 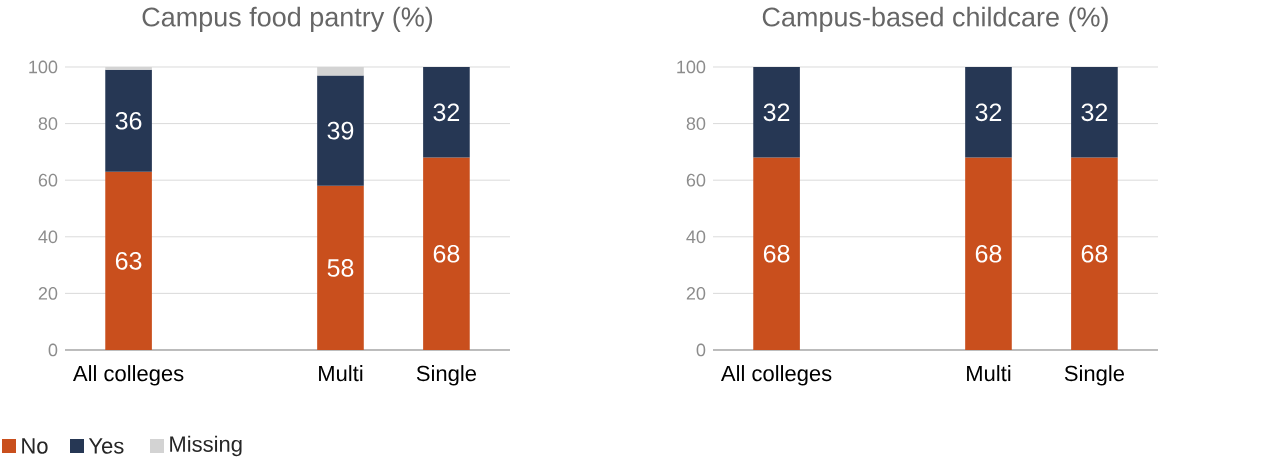 I want to click on data-label: 63, so click(x=128, y=261).